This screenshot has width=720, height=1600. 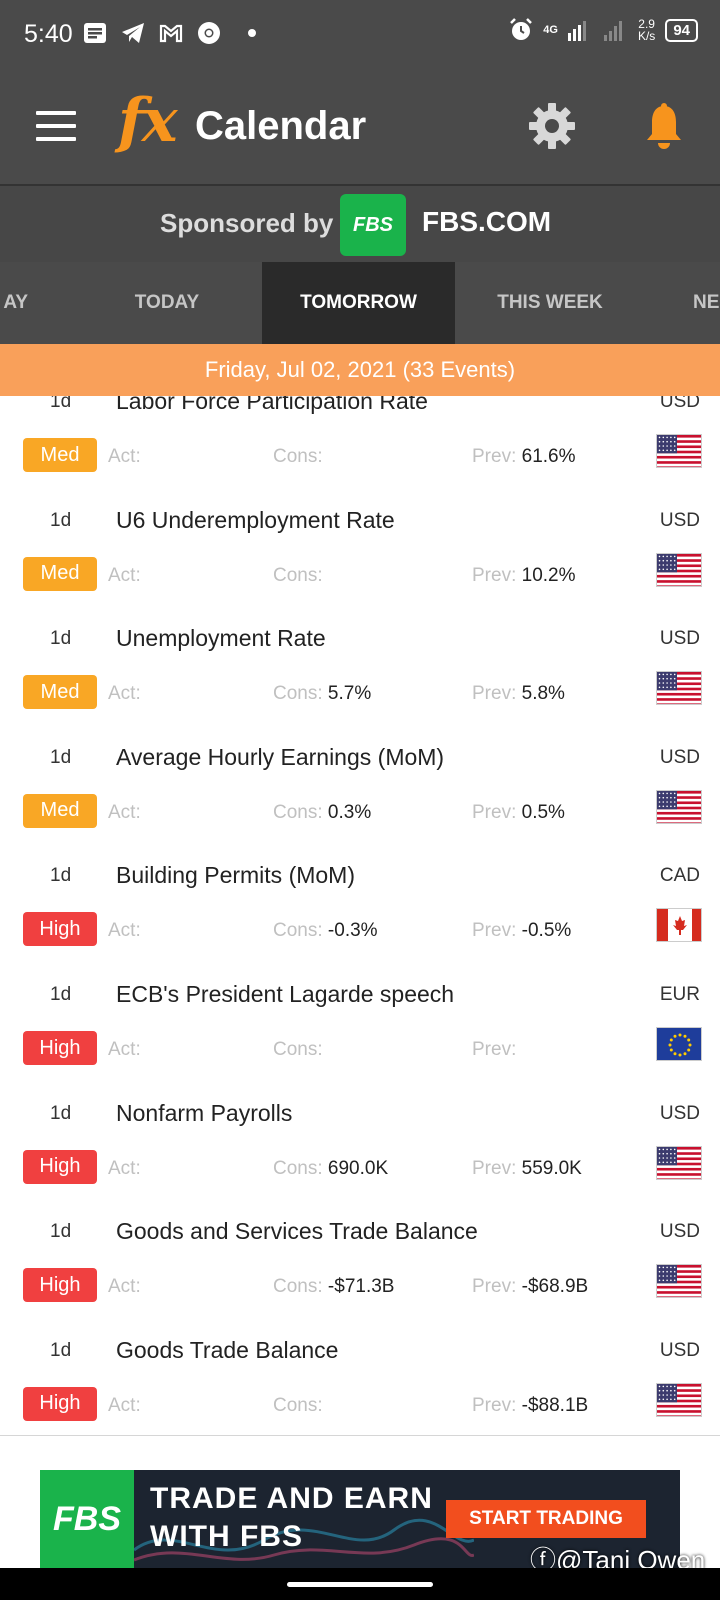 I want to click on sponsor-label: Sponsored by, so click(x=247, y=223).